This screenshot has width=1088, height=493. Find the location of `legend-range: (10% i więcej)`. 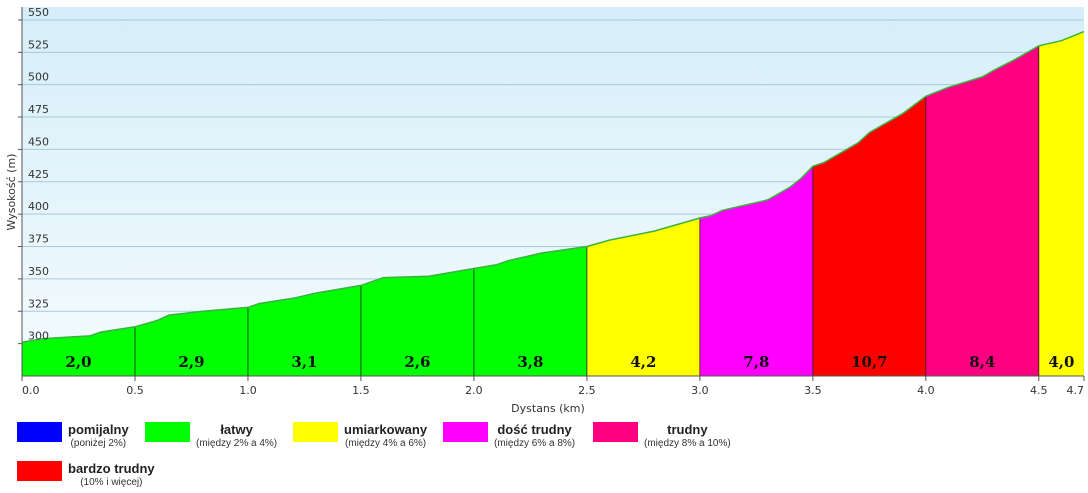

legend-range: (10% i więcej) is located at coordinates (111, 482).